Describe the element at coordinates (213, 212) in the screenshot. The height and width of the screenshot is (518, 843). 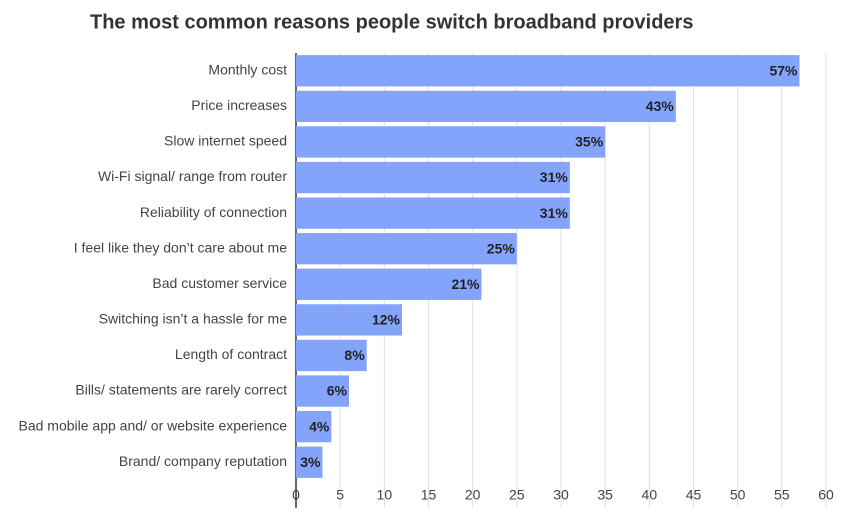
I see `y-tick-label: Reliability of connection` at that location.